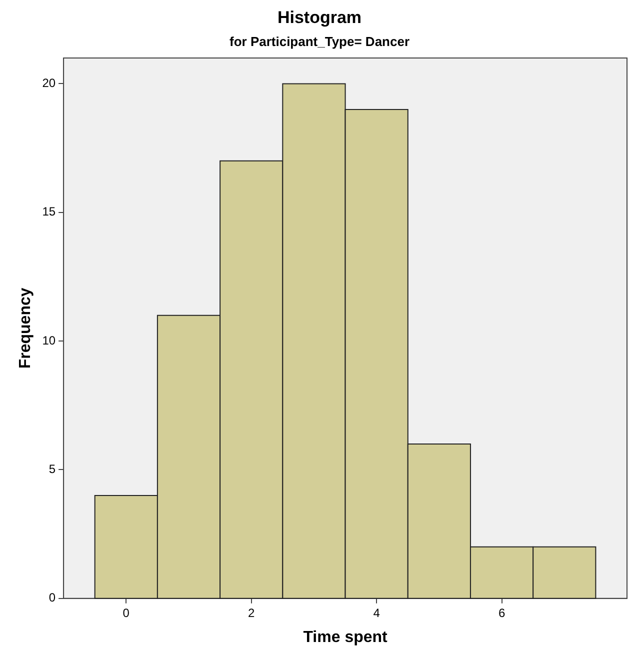  What do you see at coordinates (49, 340) in the screenshot?
I see `y-tick-label: 10` at bounding box center [49, 340].